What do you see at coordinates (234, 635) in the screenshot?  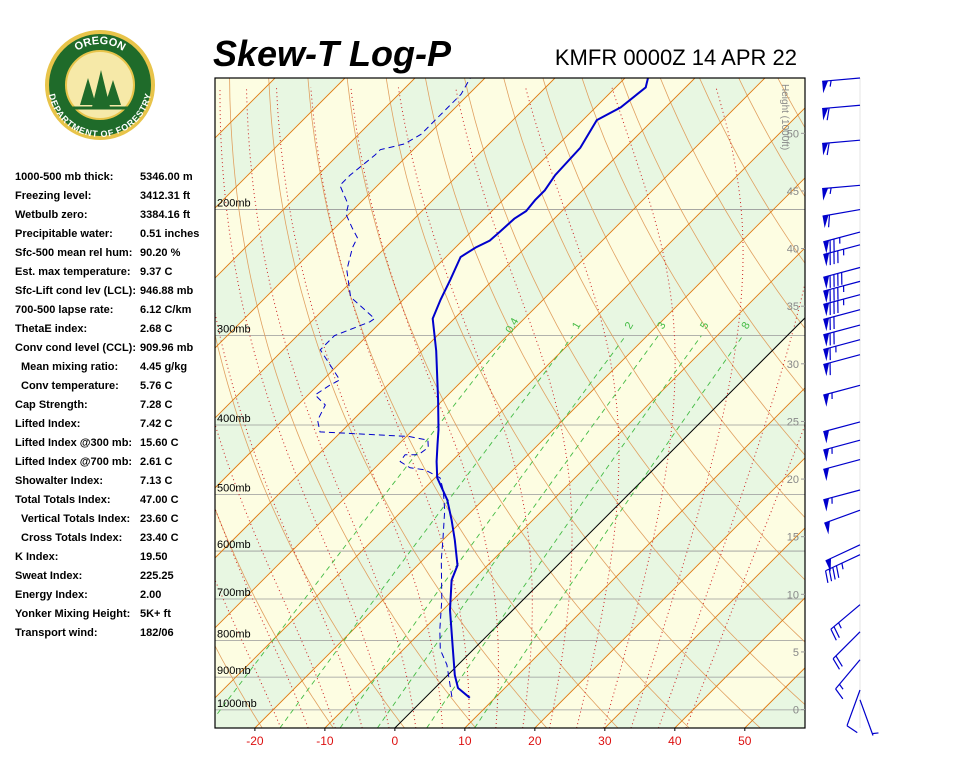 I see `pressure-label: 800mb` at bounding box center [234, 635].